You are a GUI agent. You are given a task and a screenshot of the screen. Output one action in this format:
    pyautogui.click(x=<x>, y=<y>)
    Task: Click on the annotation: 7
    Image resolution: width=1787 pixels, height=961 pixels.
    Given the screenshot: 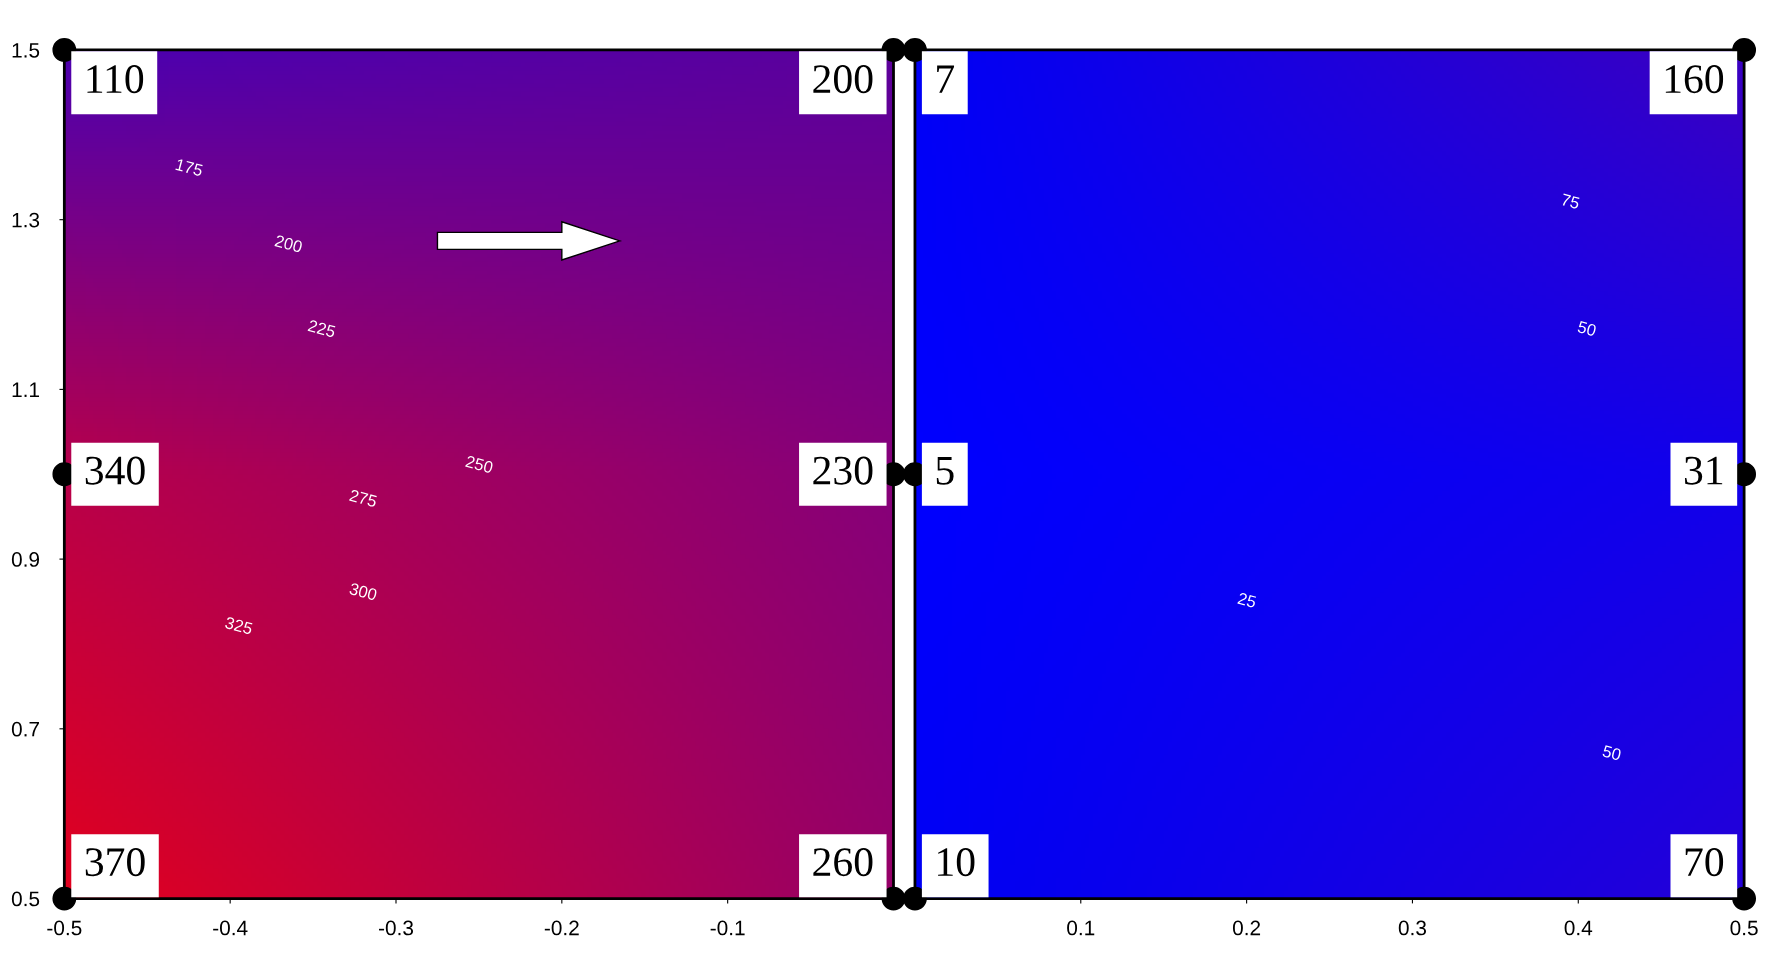 What is the action you would take?
    pyautogui.click(x=946, y=79)
    